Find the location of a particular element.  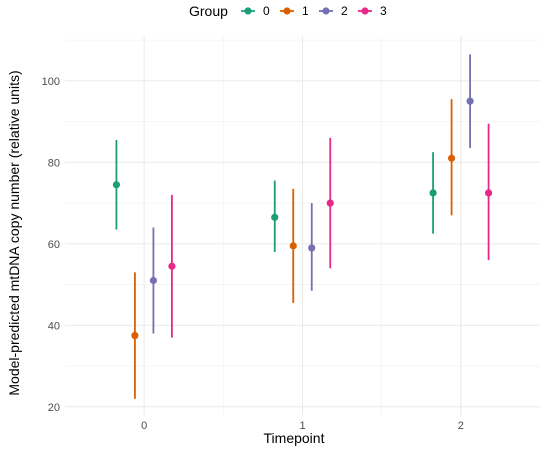

legend-label: 1 is located at coordinates (305, 11).